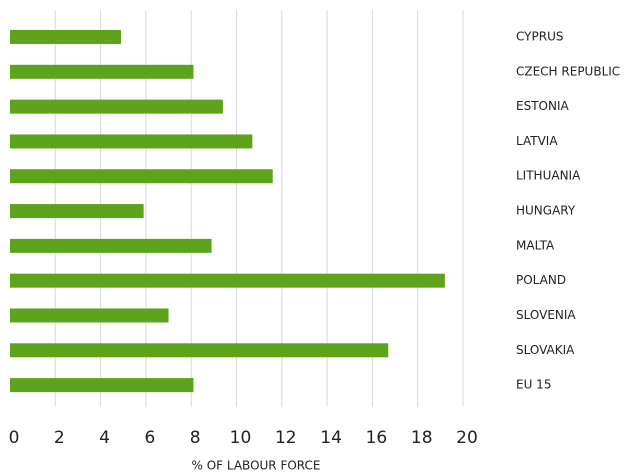  What do you see at coordinates (377, 438) in the screenshot?
I see `x-tick-label: 16` at bounding box center [377, 438].